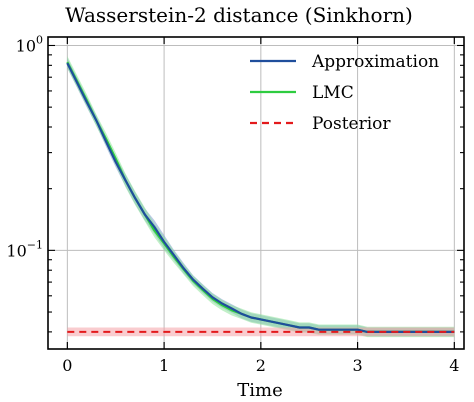 This screenshot has width=474, height=402. I want to click on x-tick-label: 1, so click(164, 365).